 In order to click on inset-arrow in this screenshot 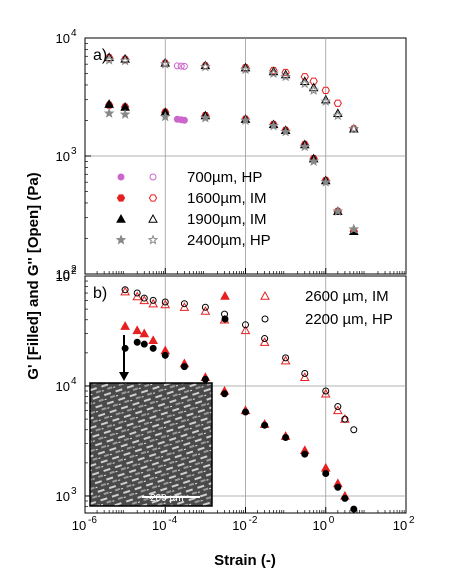, I will do `click(124, 358)`.